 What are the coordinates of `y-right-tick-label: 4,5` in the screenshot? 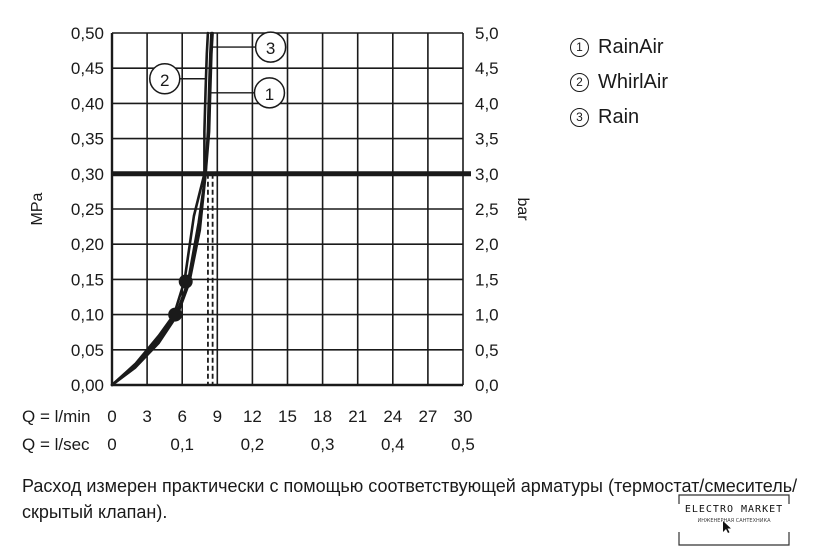 It's located at (487, 68).